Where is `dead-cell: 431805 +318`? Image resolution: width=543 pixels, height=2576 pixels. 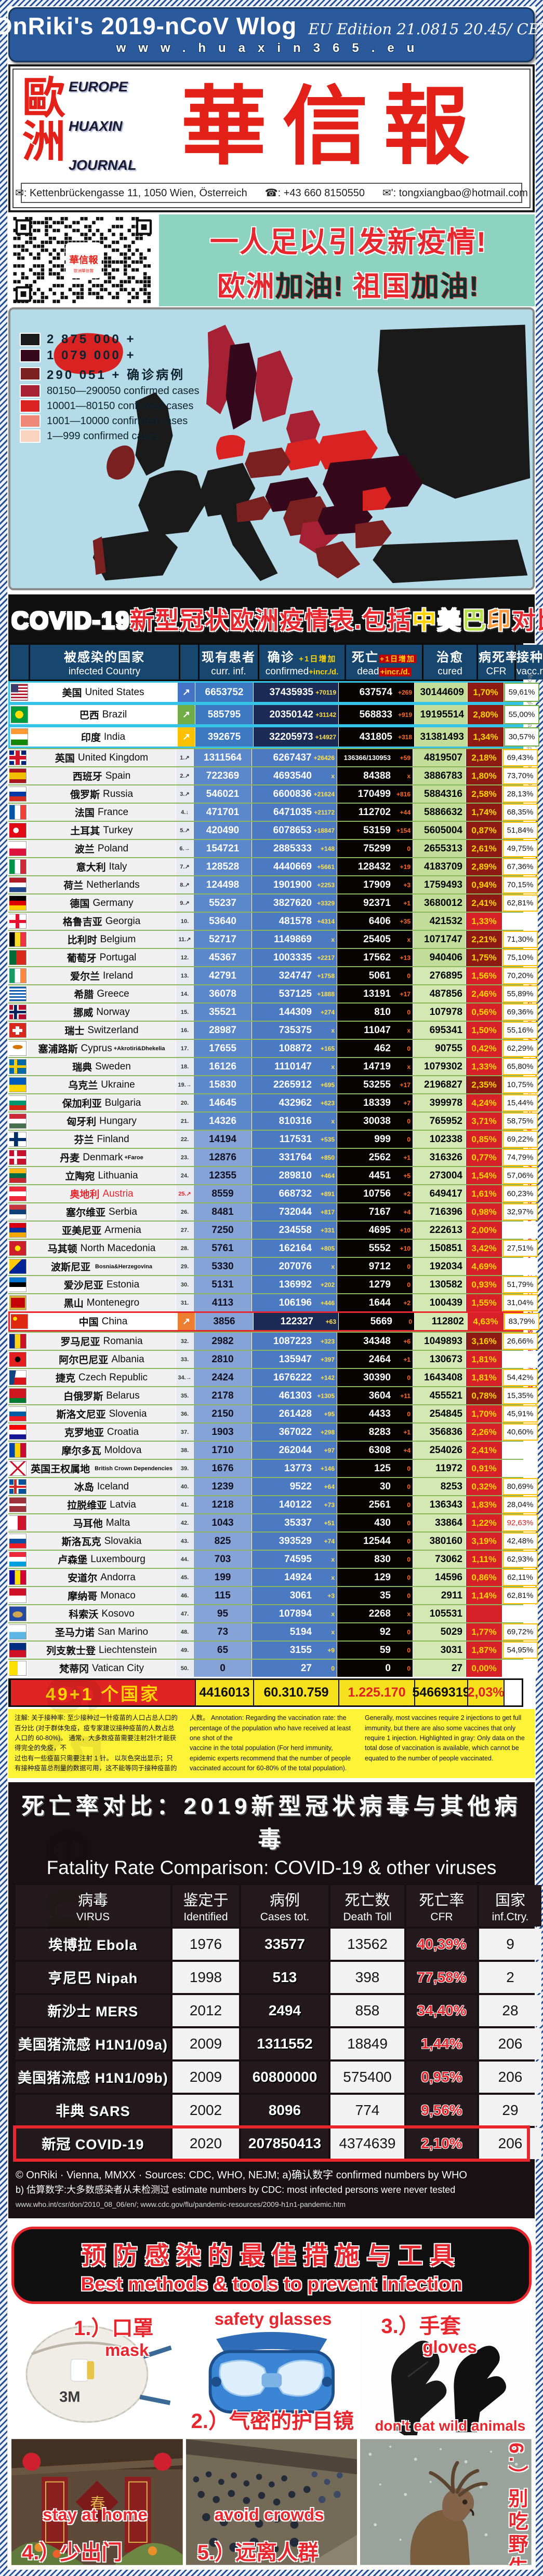
dead-cell: 431805 +318 is located at coordinates (376, 737).